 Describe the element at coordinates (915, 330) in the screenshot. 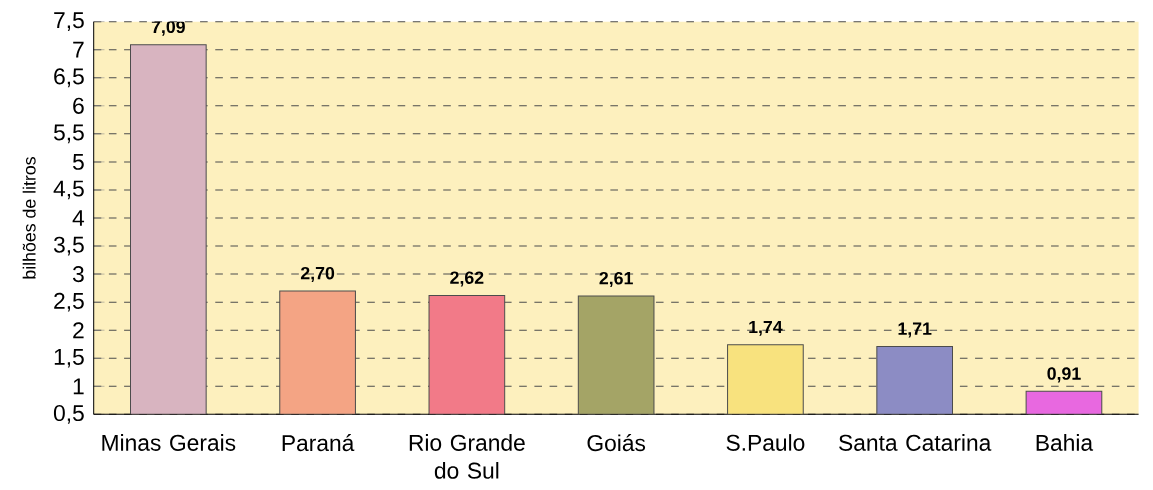

I see `data-label: 1,71` at that location.